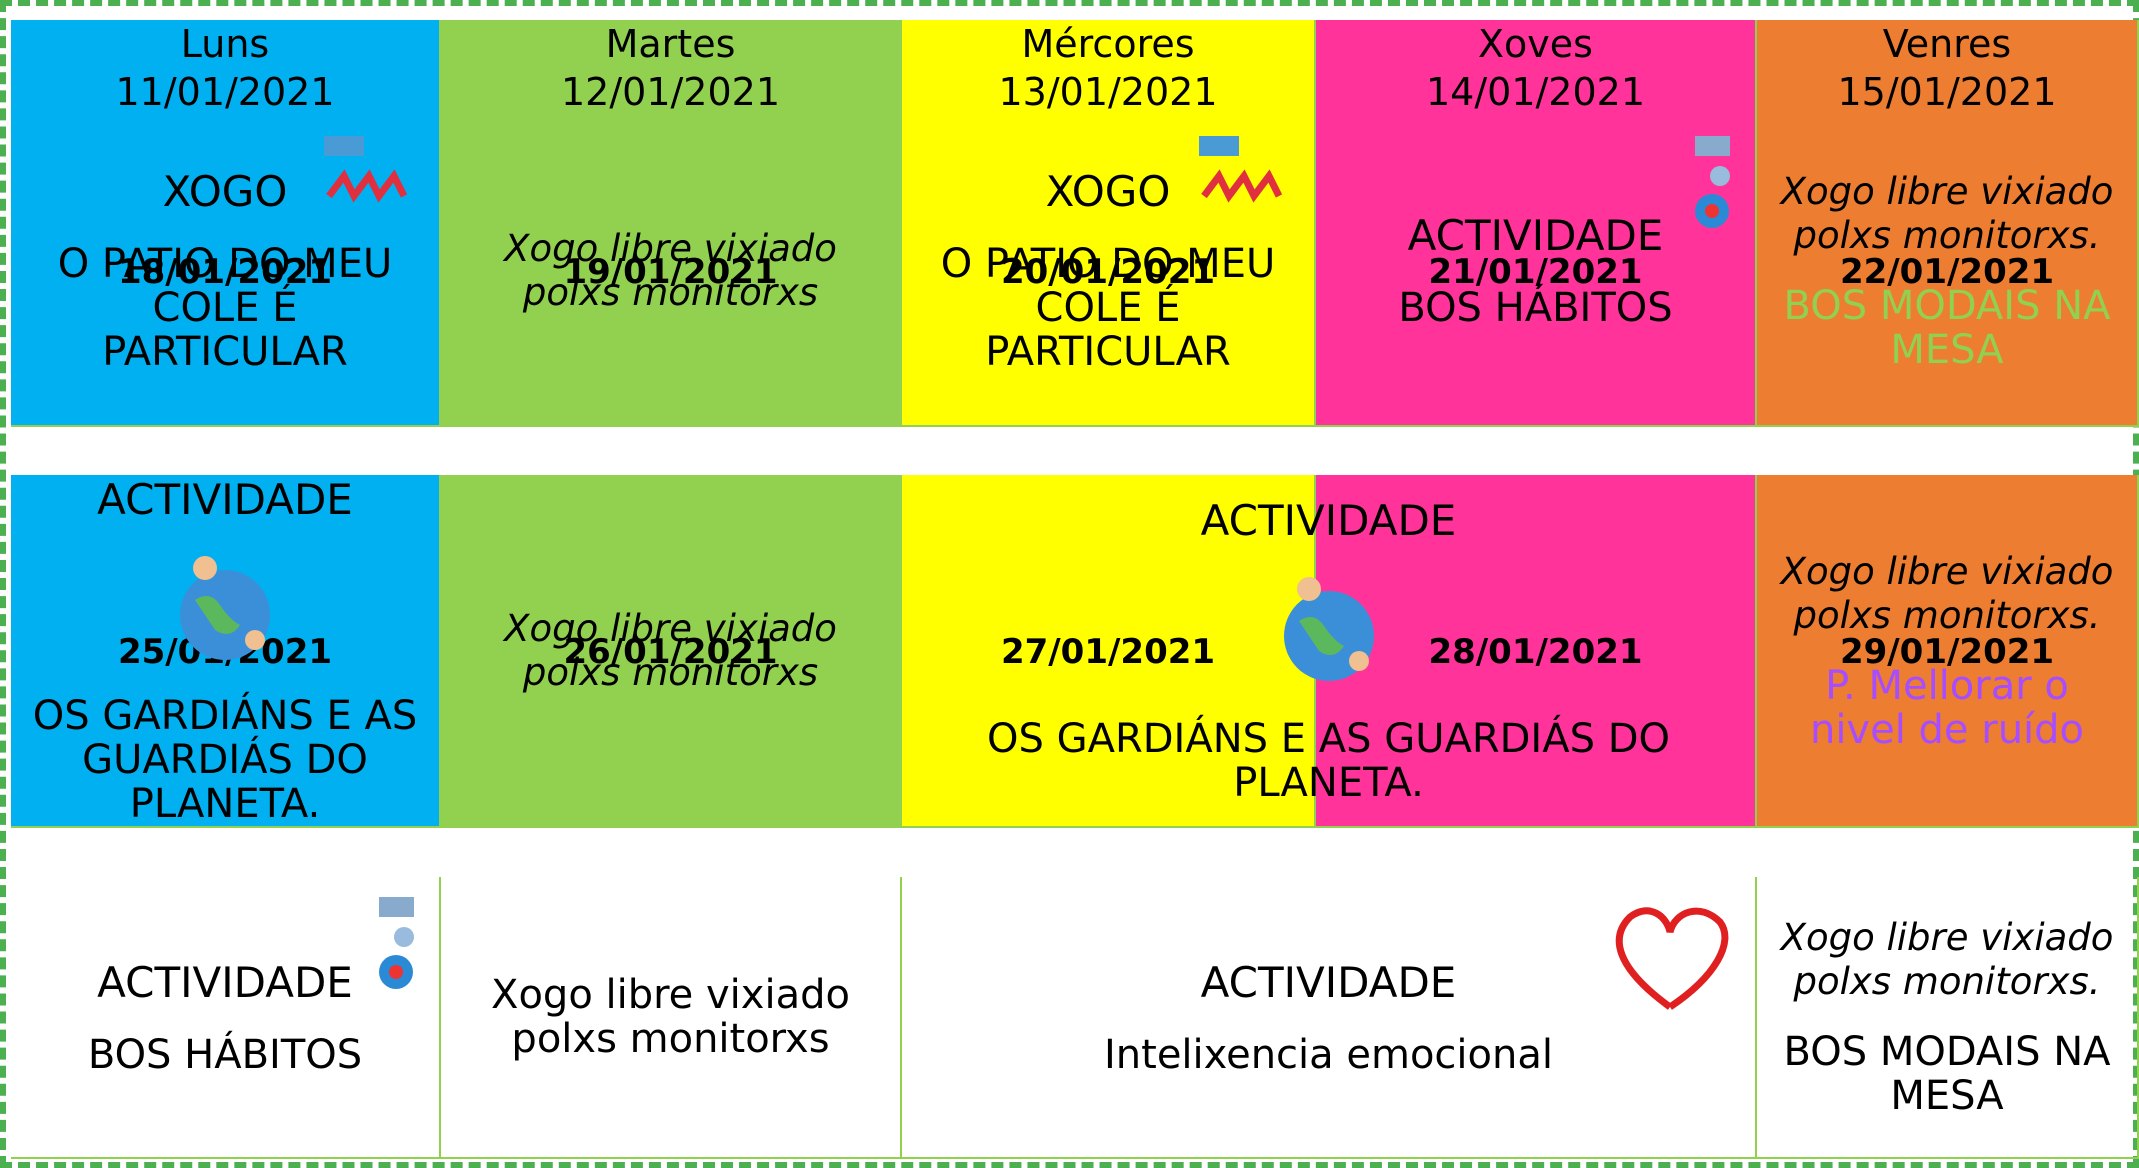 The width and height of the screenshot is (2139, 1168). What do you see at coordinates (1948, 68) in the screenshot?
I see `day-header: Venres 15/01/2021` at bounding box center [1948, 68].